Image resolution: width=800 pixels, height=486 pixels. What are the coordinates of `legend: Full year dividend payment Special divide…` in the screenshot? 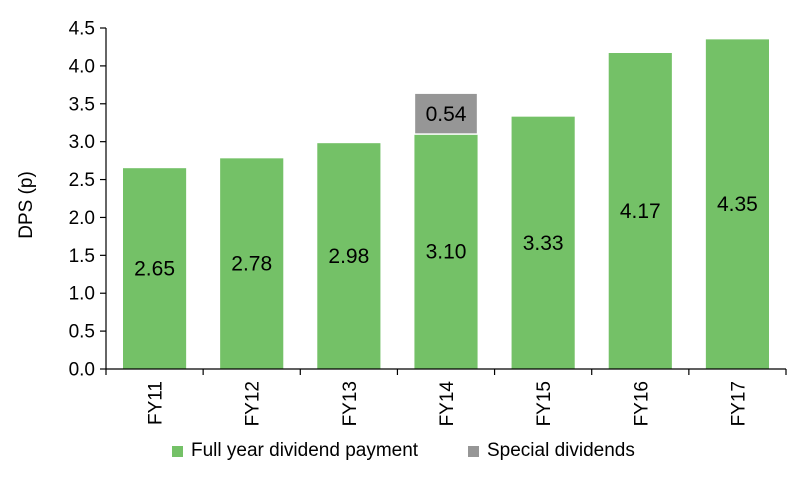 It's located at (403, 450).